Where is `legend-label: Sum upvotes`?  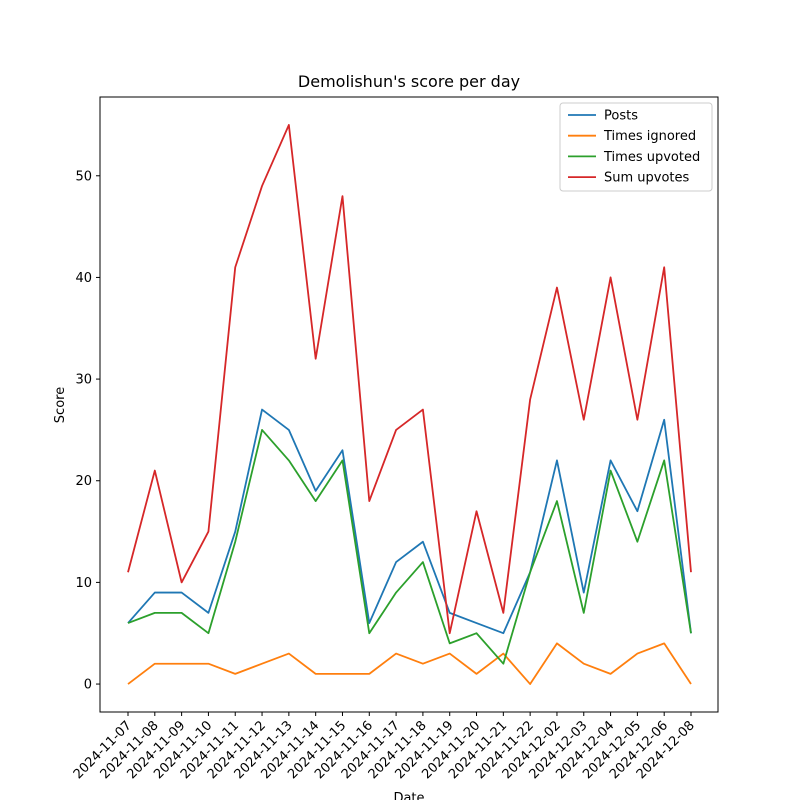 legend-label: Sum upvotes is located at coordinates (647, 178).